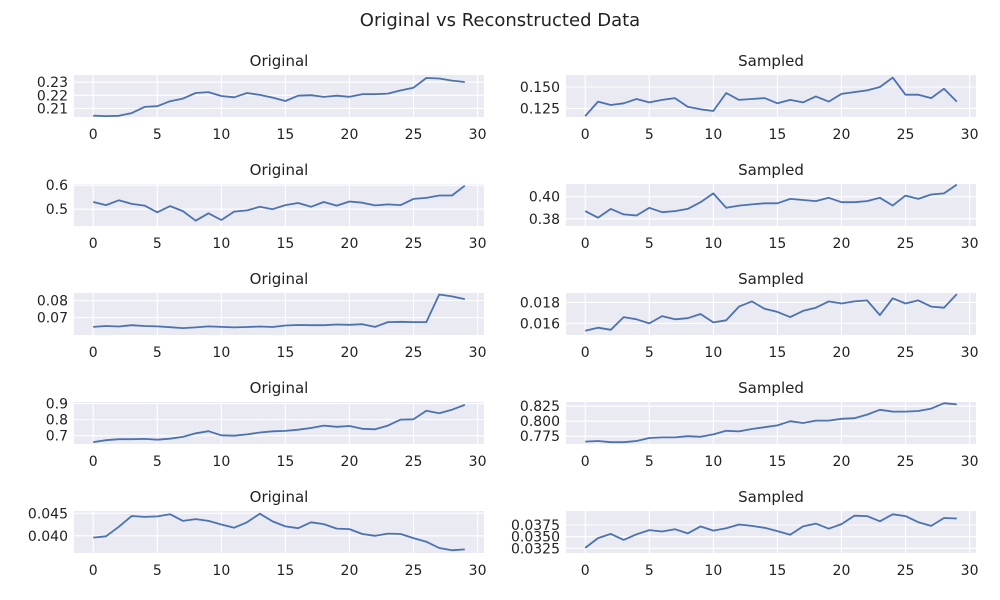 Image resolution: width=1000 pixels, height=600 pixels. I want to click on subplot-6: 0 5 10 15 20 25 30 0.016 0.018 Sampled, so click(749, 315).